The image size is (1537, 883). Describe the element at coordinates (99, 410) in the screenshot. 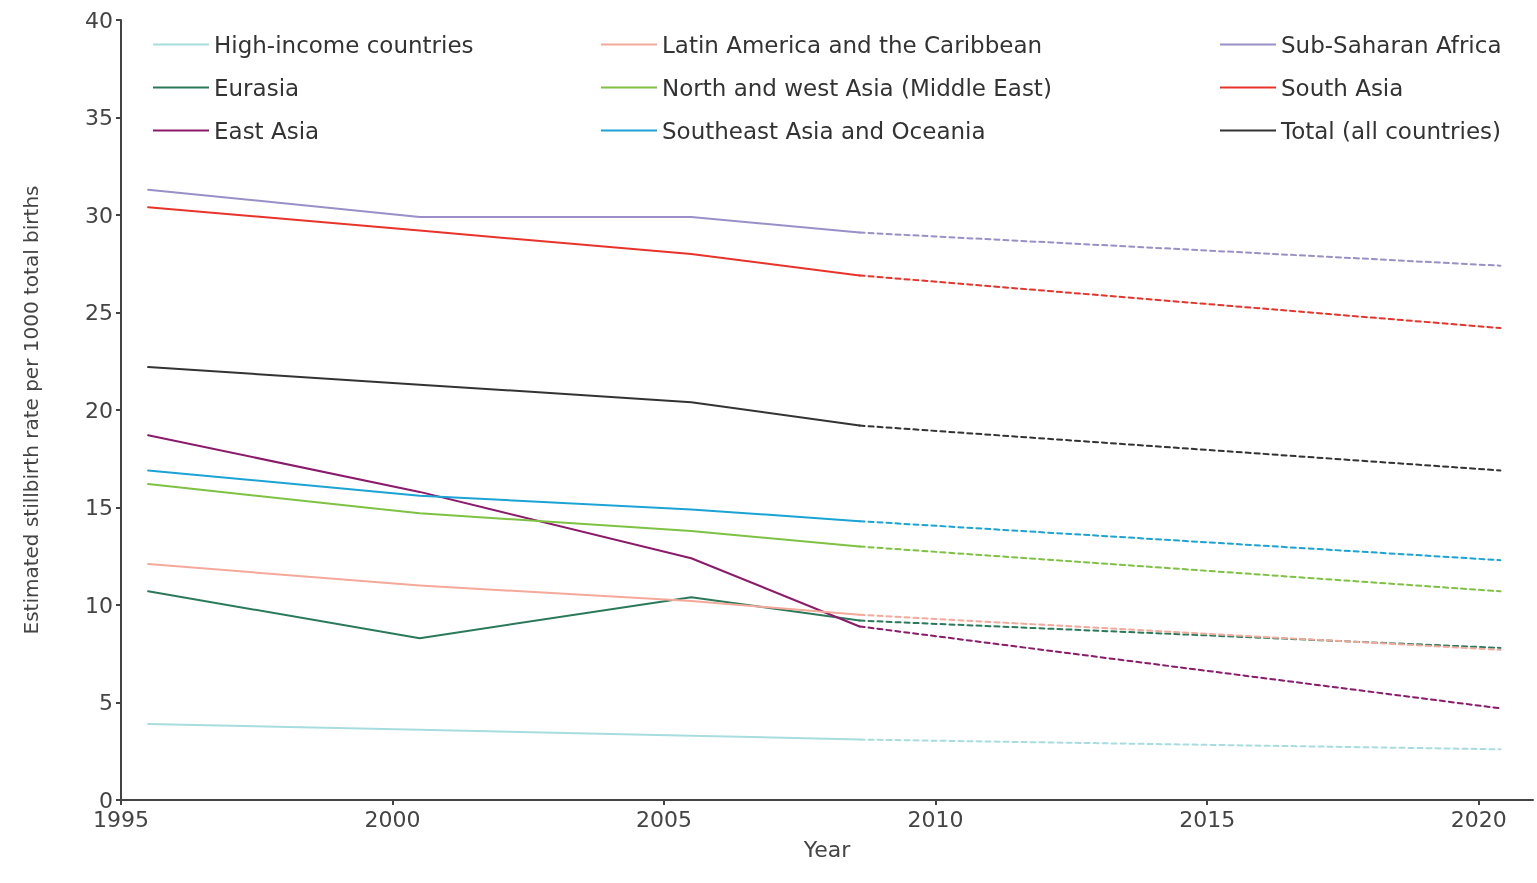

I see `y-tick-label: 20` at that location.